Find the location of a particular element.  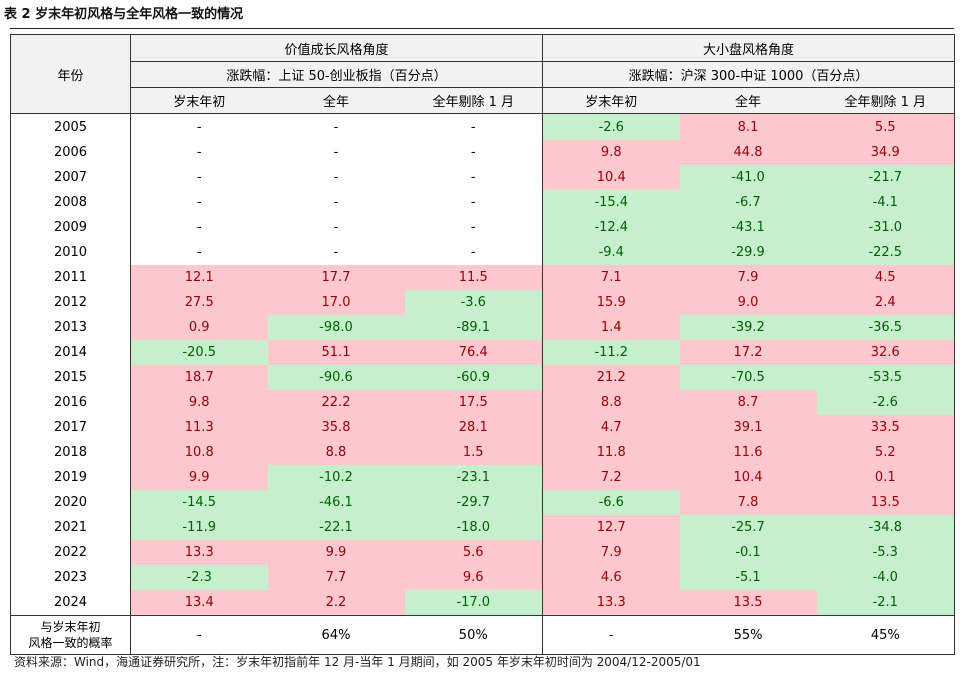

value-cell: 9.0 is located at coordinates (748, 302).